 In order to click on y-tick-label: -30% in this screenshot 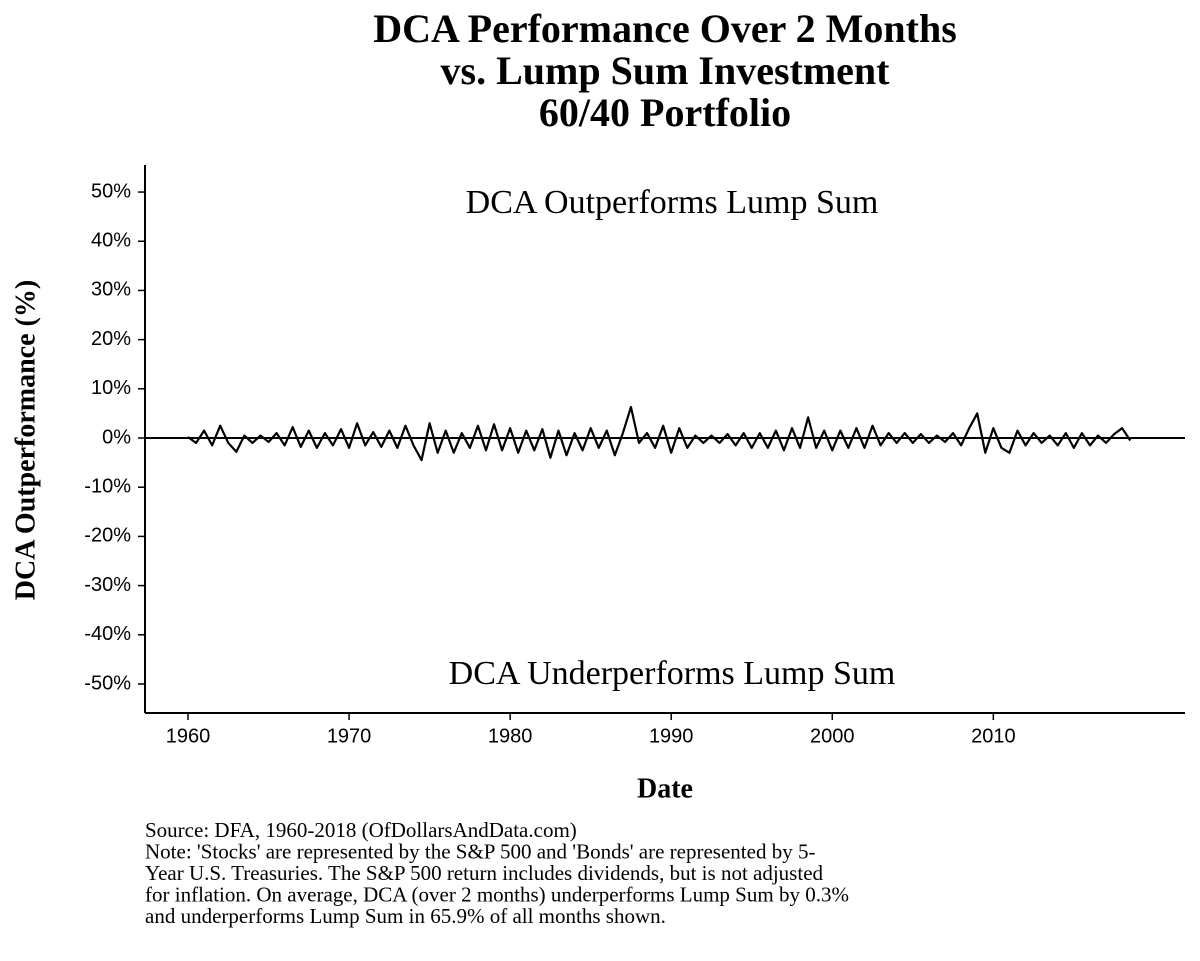, I will do `click(107, 585)`.